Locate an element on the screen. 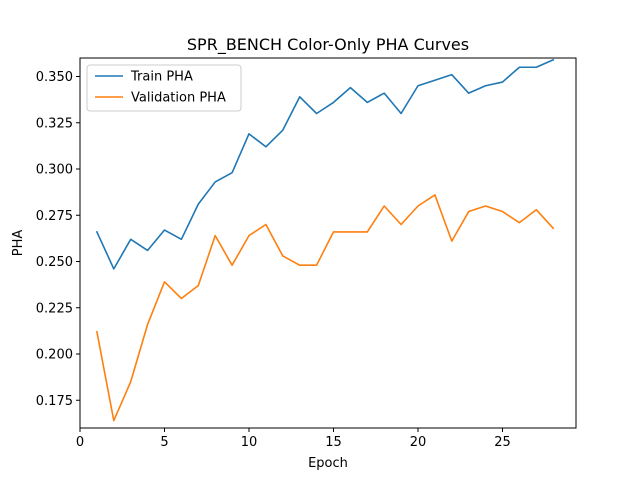 This screenshot has height=480, width=640. legend-entry-label: Train PHA is located at coordinates (161, 77).